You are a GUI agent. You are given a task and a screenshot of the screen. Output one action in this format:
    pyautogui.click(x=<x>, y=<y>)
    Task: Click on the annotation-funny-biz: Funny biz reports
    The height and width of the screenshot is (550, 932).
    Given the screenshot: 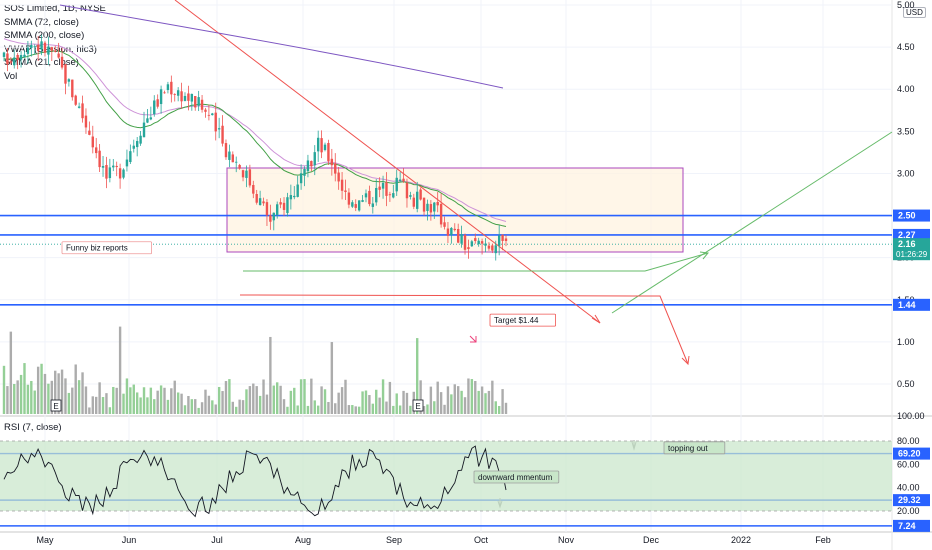 What is the action you would take?
    pyautogui.click(x=97, y=248)
    